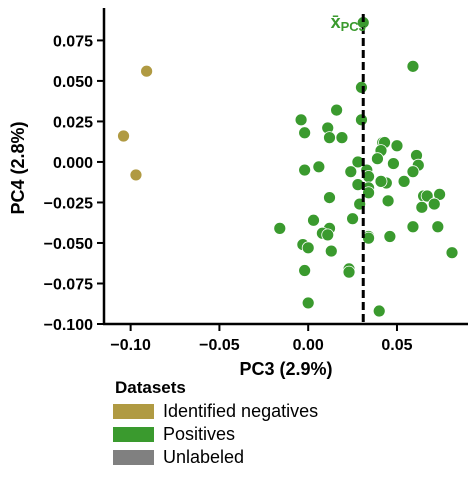  I want to click on legend-item-positives: Positives, so click(215, 434).